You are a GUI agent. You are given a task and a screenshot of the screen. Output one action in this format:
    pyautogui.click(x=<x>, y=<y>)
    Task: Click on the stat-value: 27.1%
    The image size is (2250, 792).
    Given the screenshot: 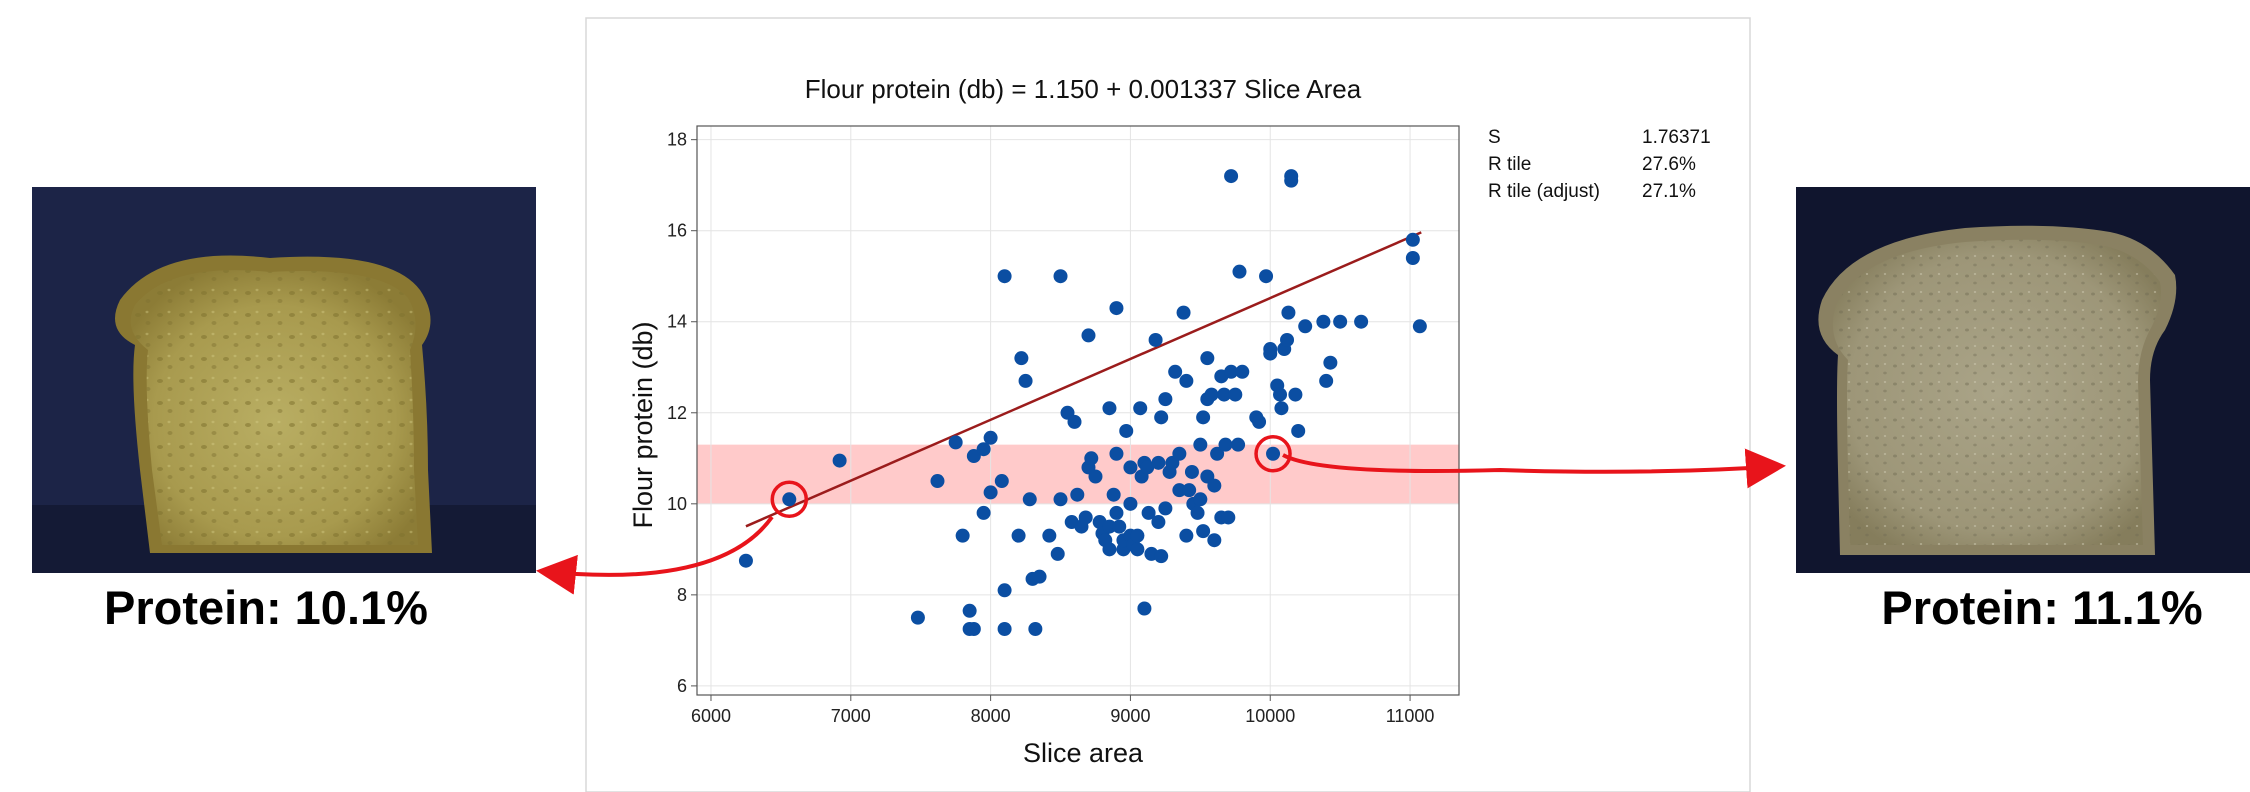 What is the action you would take?
    pyautogui.click(x=1669, y=191)
    